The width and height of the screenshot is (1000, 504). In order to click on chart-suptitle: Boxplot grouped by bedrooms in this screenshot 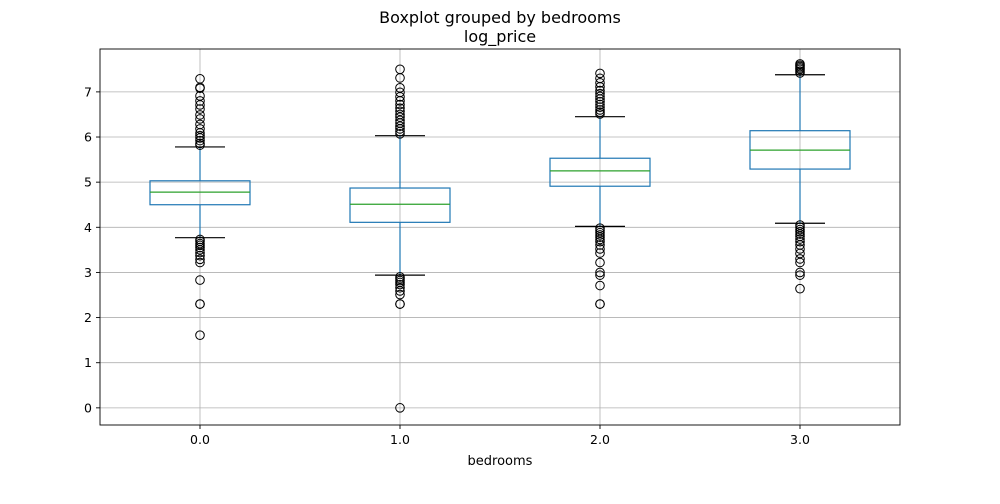, I will do `click(500, 17)`.